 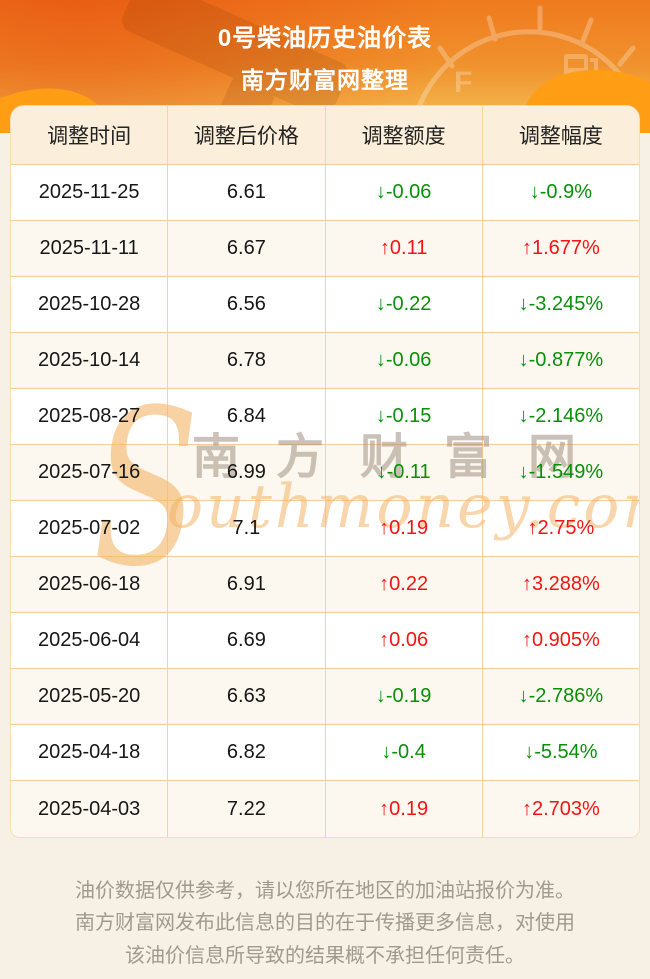 I want to click on percent-cell: ↓-2.146%, so click(x=561, y=416).